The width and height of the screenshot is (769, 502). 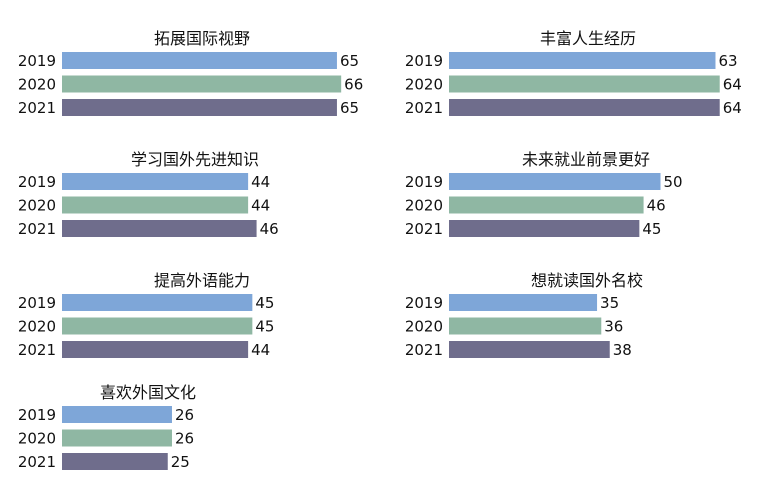 What do you see at coordinates (353, 85) in the screenshot?
I see `value-label: 66` at bounding box center [353, 85].